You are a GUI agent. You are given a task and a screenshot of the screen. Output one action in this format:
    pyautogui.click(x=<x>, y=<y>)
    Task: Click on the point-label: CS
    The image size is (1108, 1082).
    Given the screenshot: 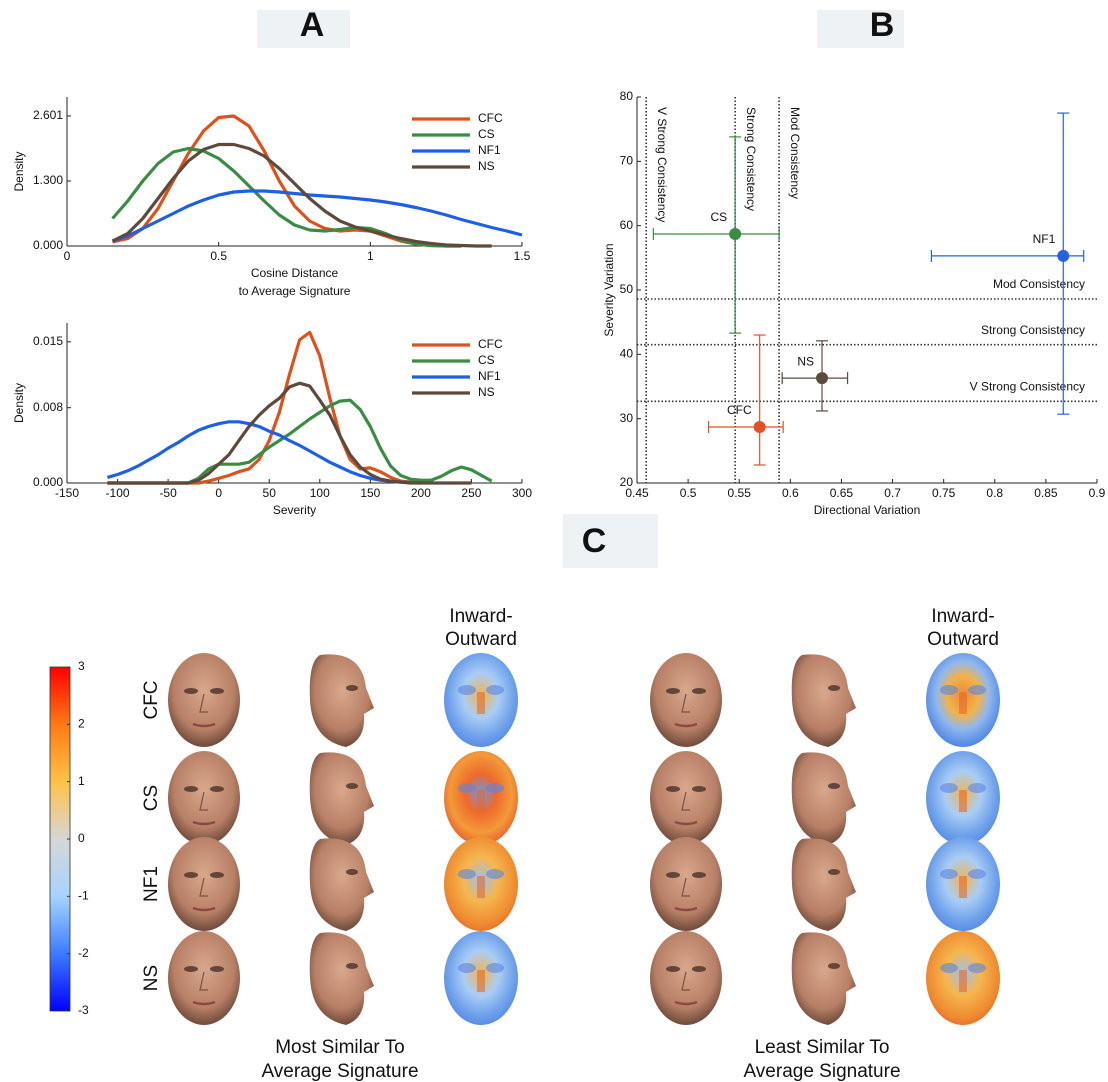 What is the action you would take?
    pyautogui.click(x=718, y=217)
    